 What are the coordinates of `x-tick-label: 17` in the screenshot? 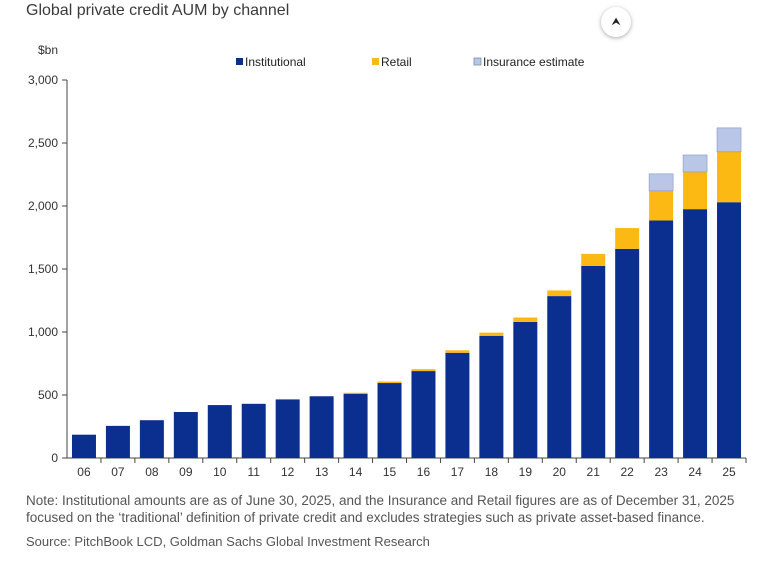 It's located at (458, 472).